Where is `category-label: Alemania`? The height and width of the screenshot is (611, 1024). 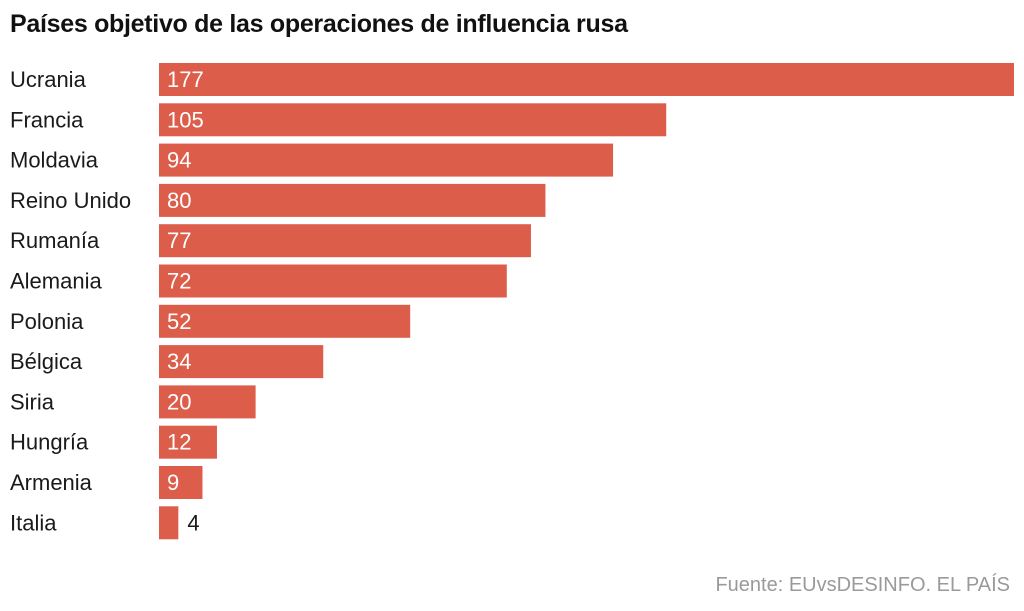
category-label: Alemania is located at coordinates (56, 281).